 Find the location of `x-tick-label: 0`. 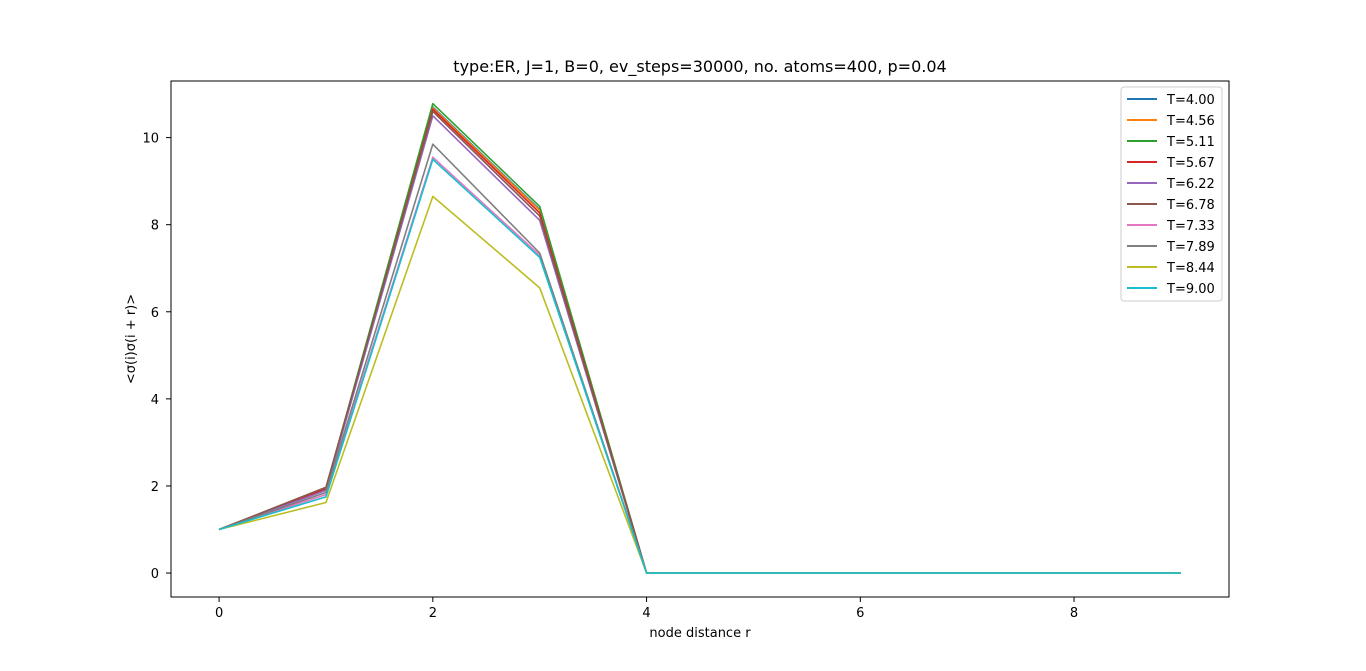

x-tick-label: 0 is located at coordinates (219, 613).